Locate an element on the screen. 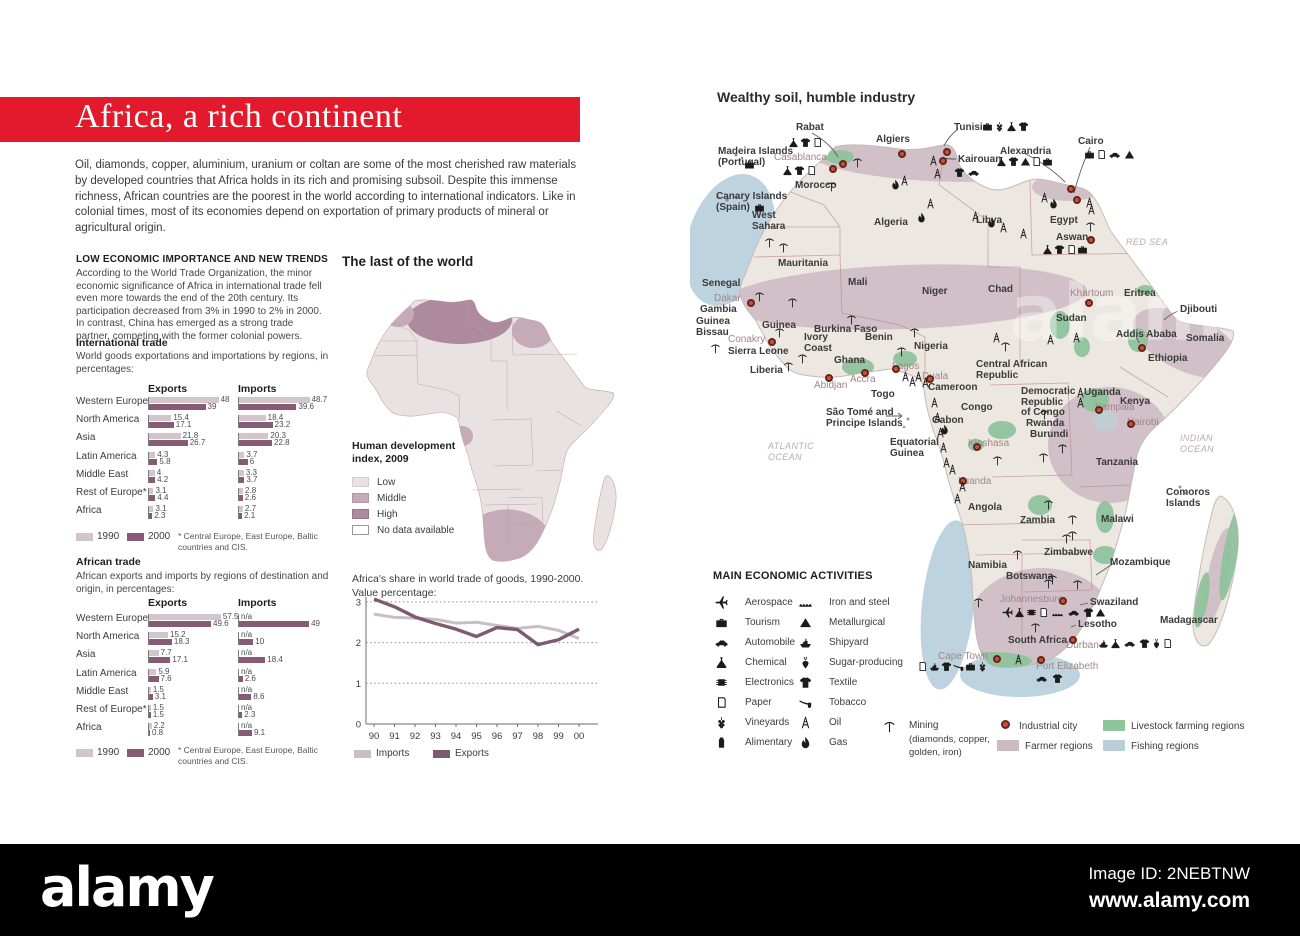  map-label: Kampala is located at coordinates (1115, 407).